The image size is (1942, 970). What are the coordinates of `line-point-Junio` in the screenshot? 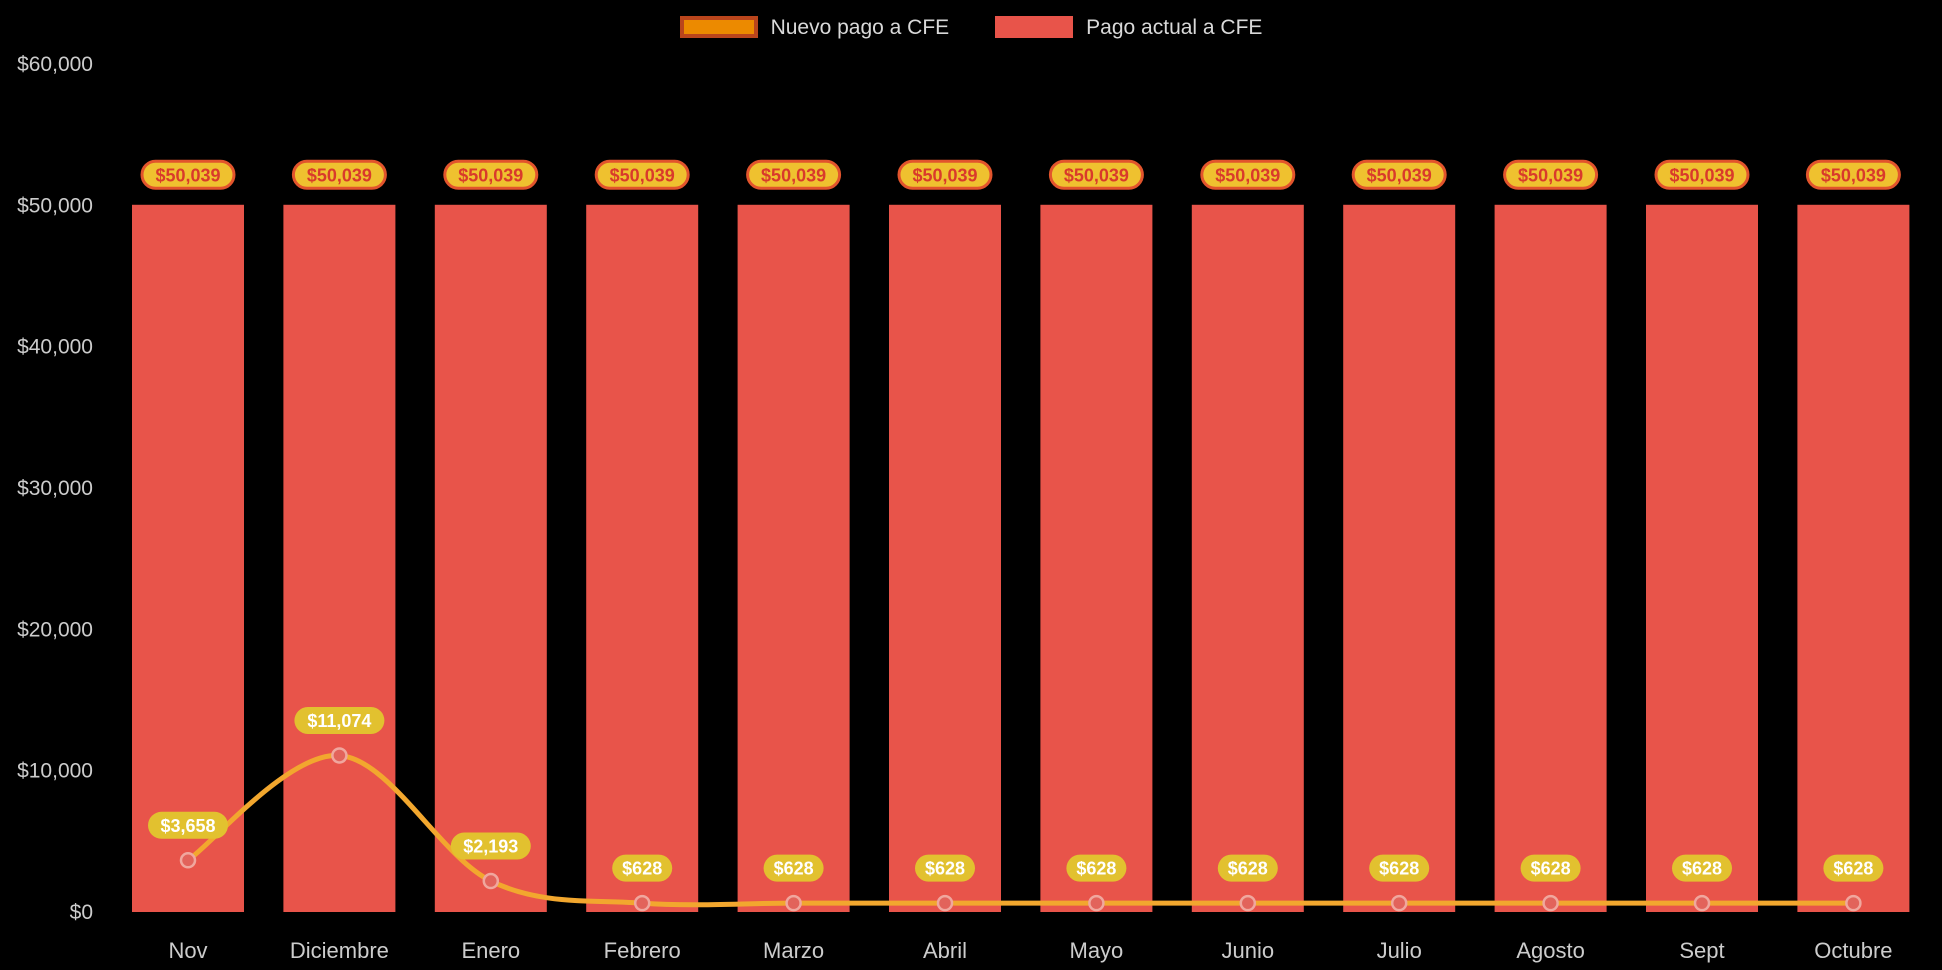 It's located at (1248, 903).